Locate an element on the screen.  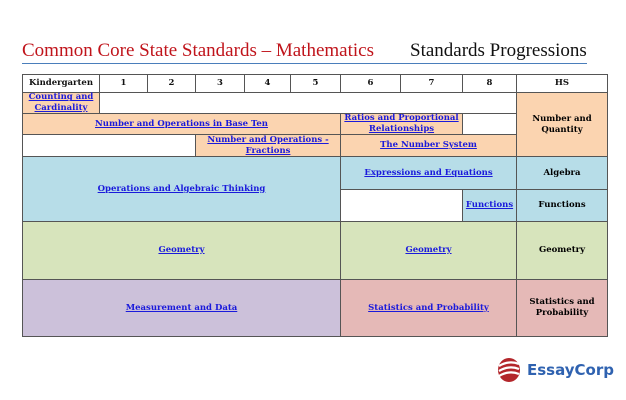
grade-header-2: 2 is located at coordinates (171, 83).